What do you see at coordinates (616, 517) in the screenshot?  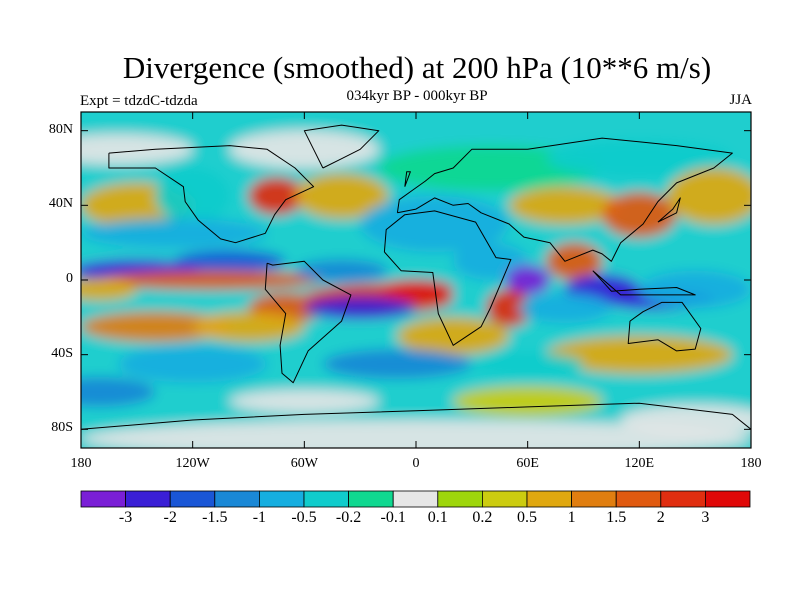 I see `colorbar-label: 1.5` at bounding box center [616, 517].